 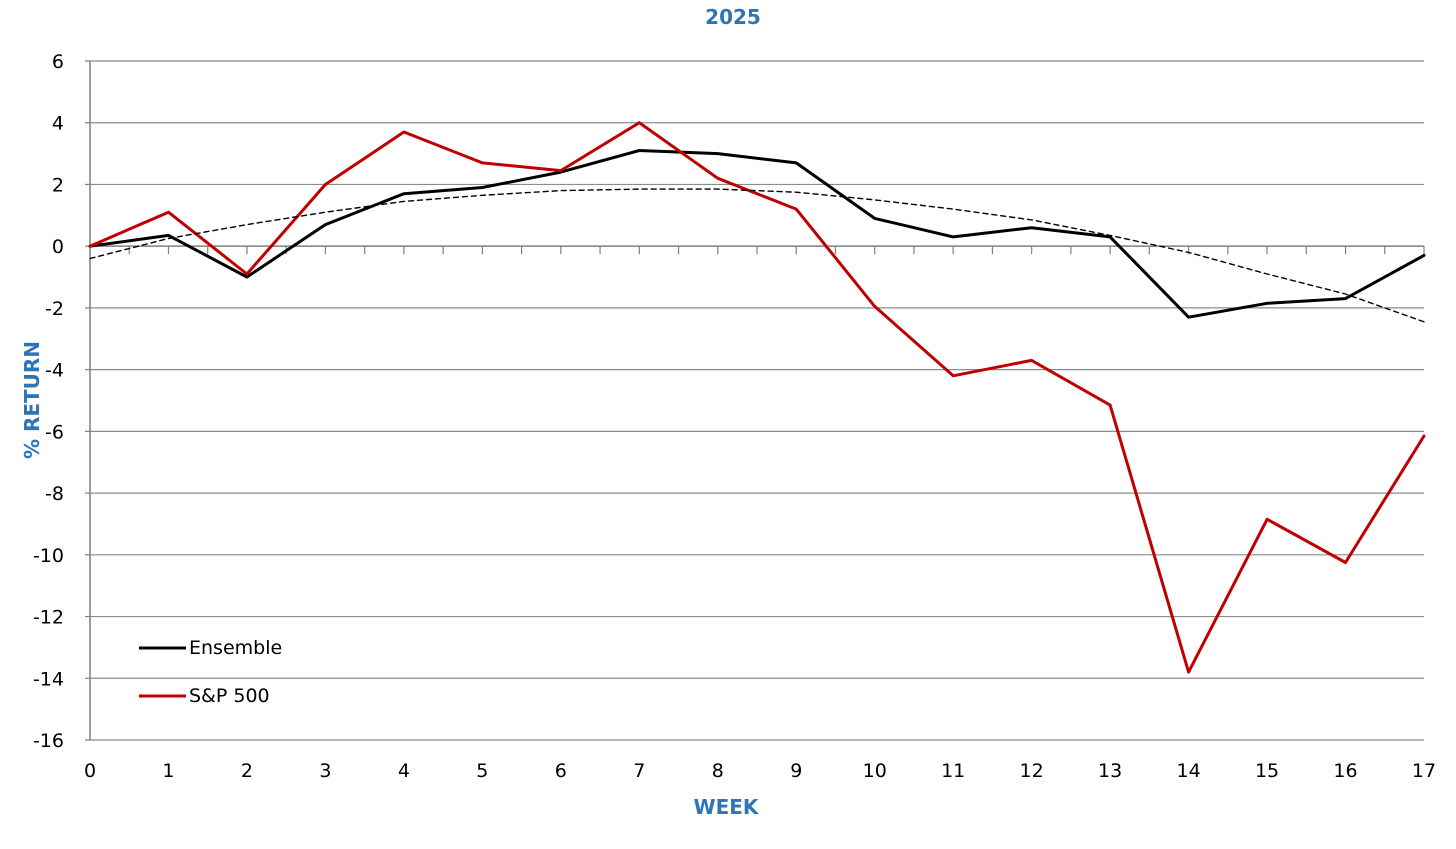 What do you see at coordinates (32, 400) in the screenshot?
I see `y-axis-title: % RETURN` at bounding box center [32, 400].